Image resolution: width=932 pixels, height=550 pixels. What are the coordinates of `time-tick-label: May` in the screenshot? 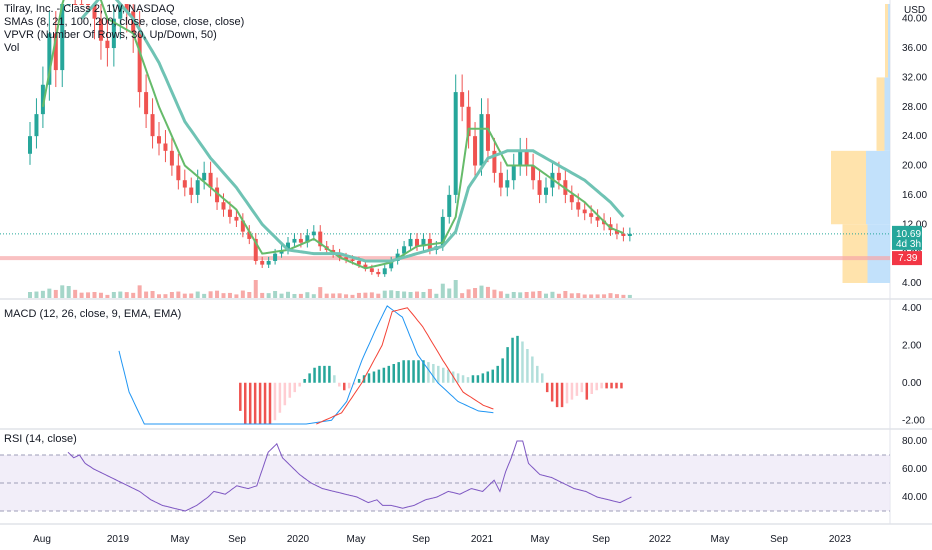 It's located at (356, 539).